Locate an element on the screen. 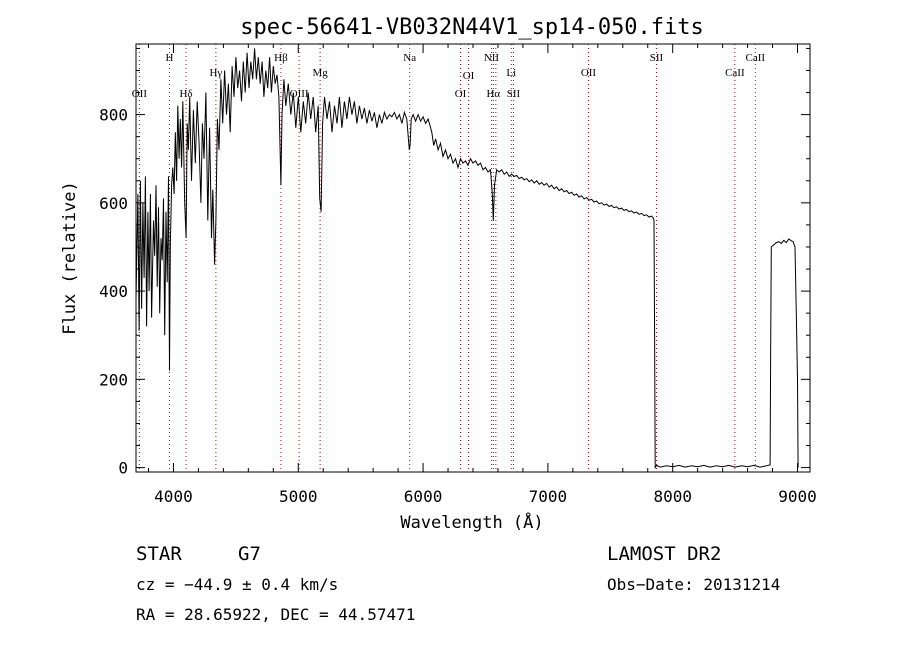 The width and height of the screenshot is (900, 650). y-axis-label: Flux (relative) is located at coordinates (70, 258).